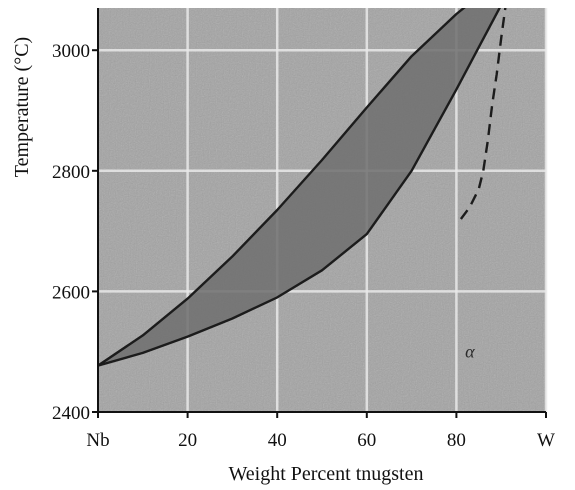 The height and width of the screenshot is (490, 575). What do you see at coordinates (22, 107) in the screenshot?
I see `y-axis-title: Temperature (°C)` at bounding box center [22, 107].